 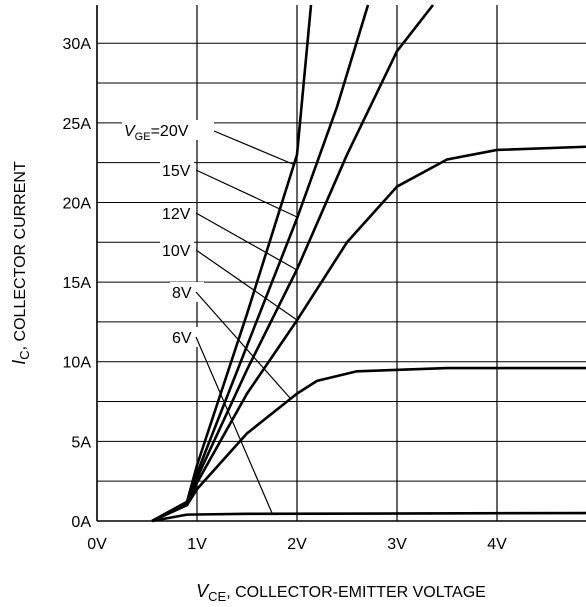 I want to click on y-tick-label: 10A, so click(x=77, y=363).